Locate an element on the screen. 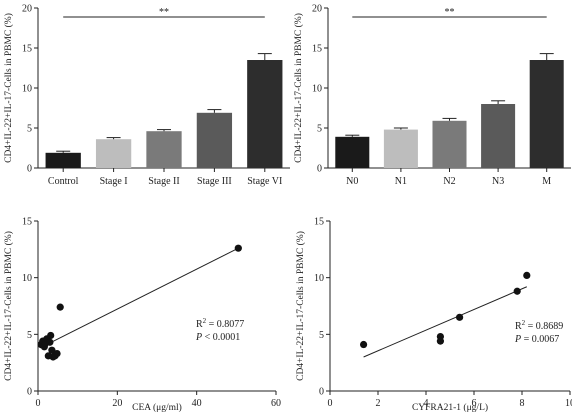 The width and height of the screenshot is (572, 415). category-label: Control is located at coordinates (63, 181).